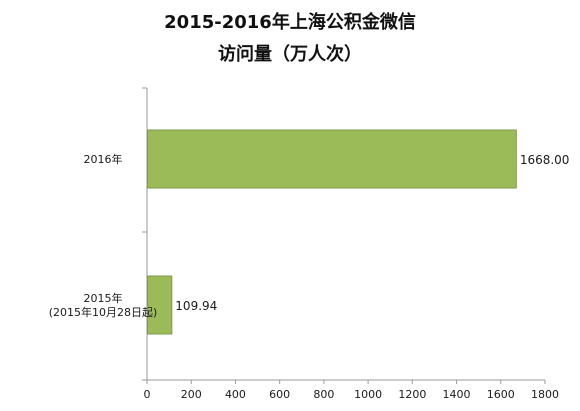 Image resolution: width=580 pixels, height=411 pixels. Describe the element at coordinates (290, 54) in the screenshot. I see `chart-subtitle: 访问量（万人次）` at that location.